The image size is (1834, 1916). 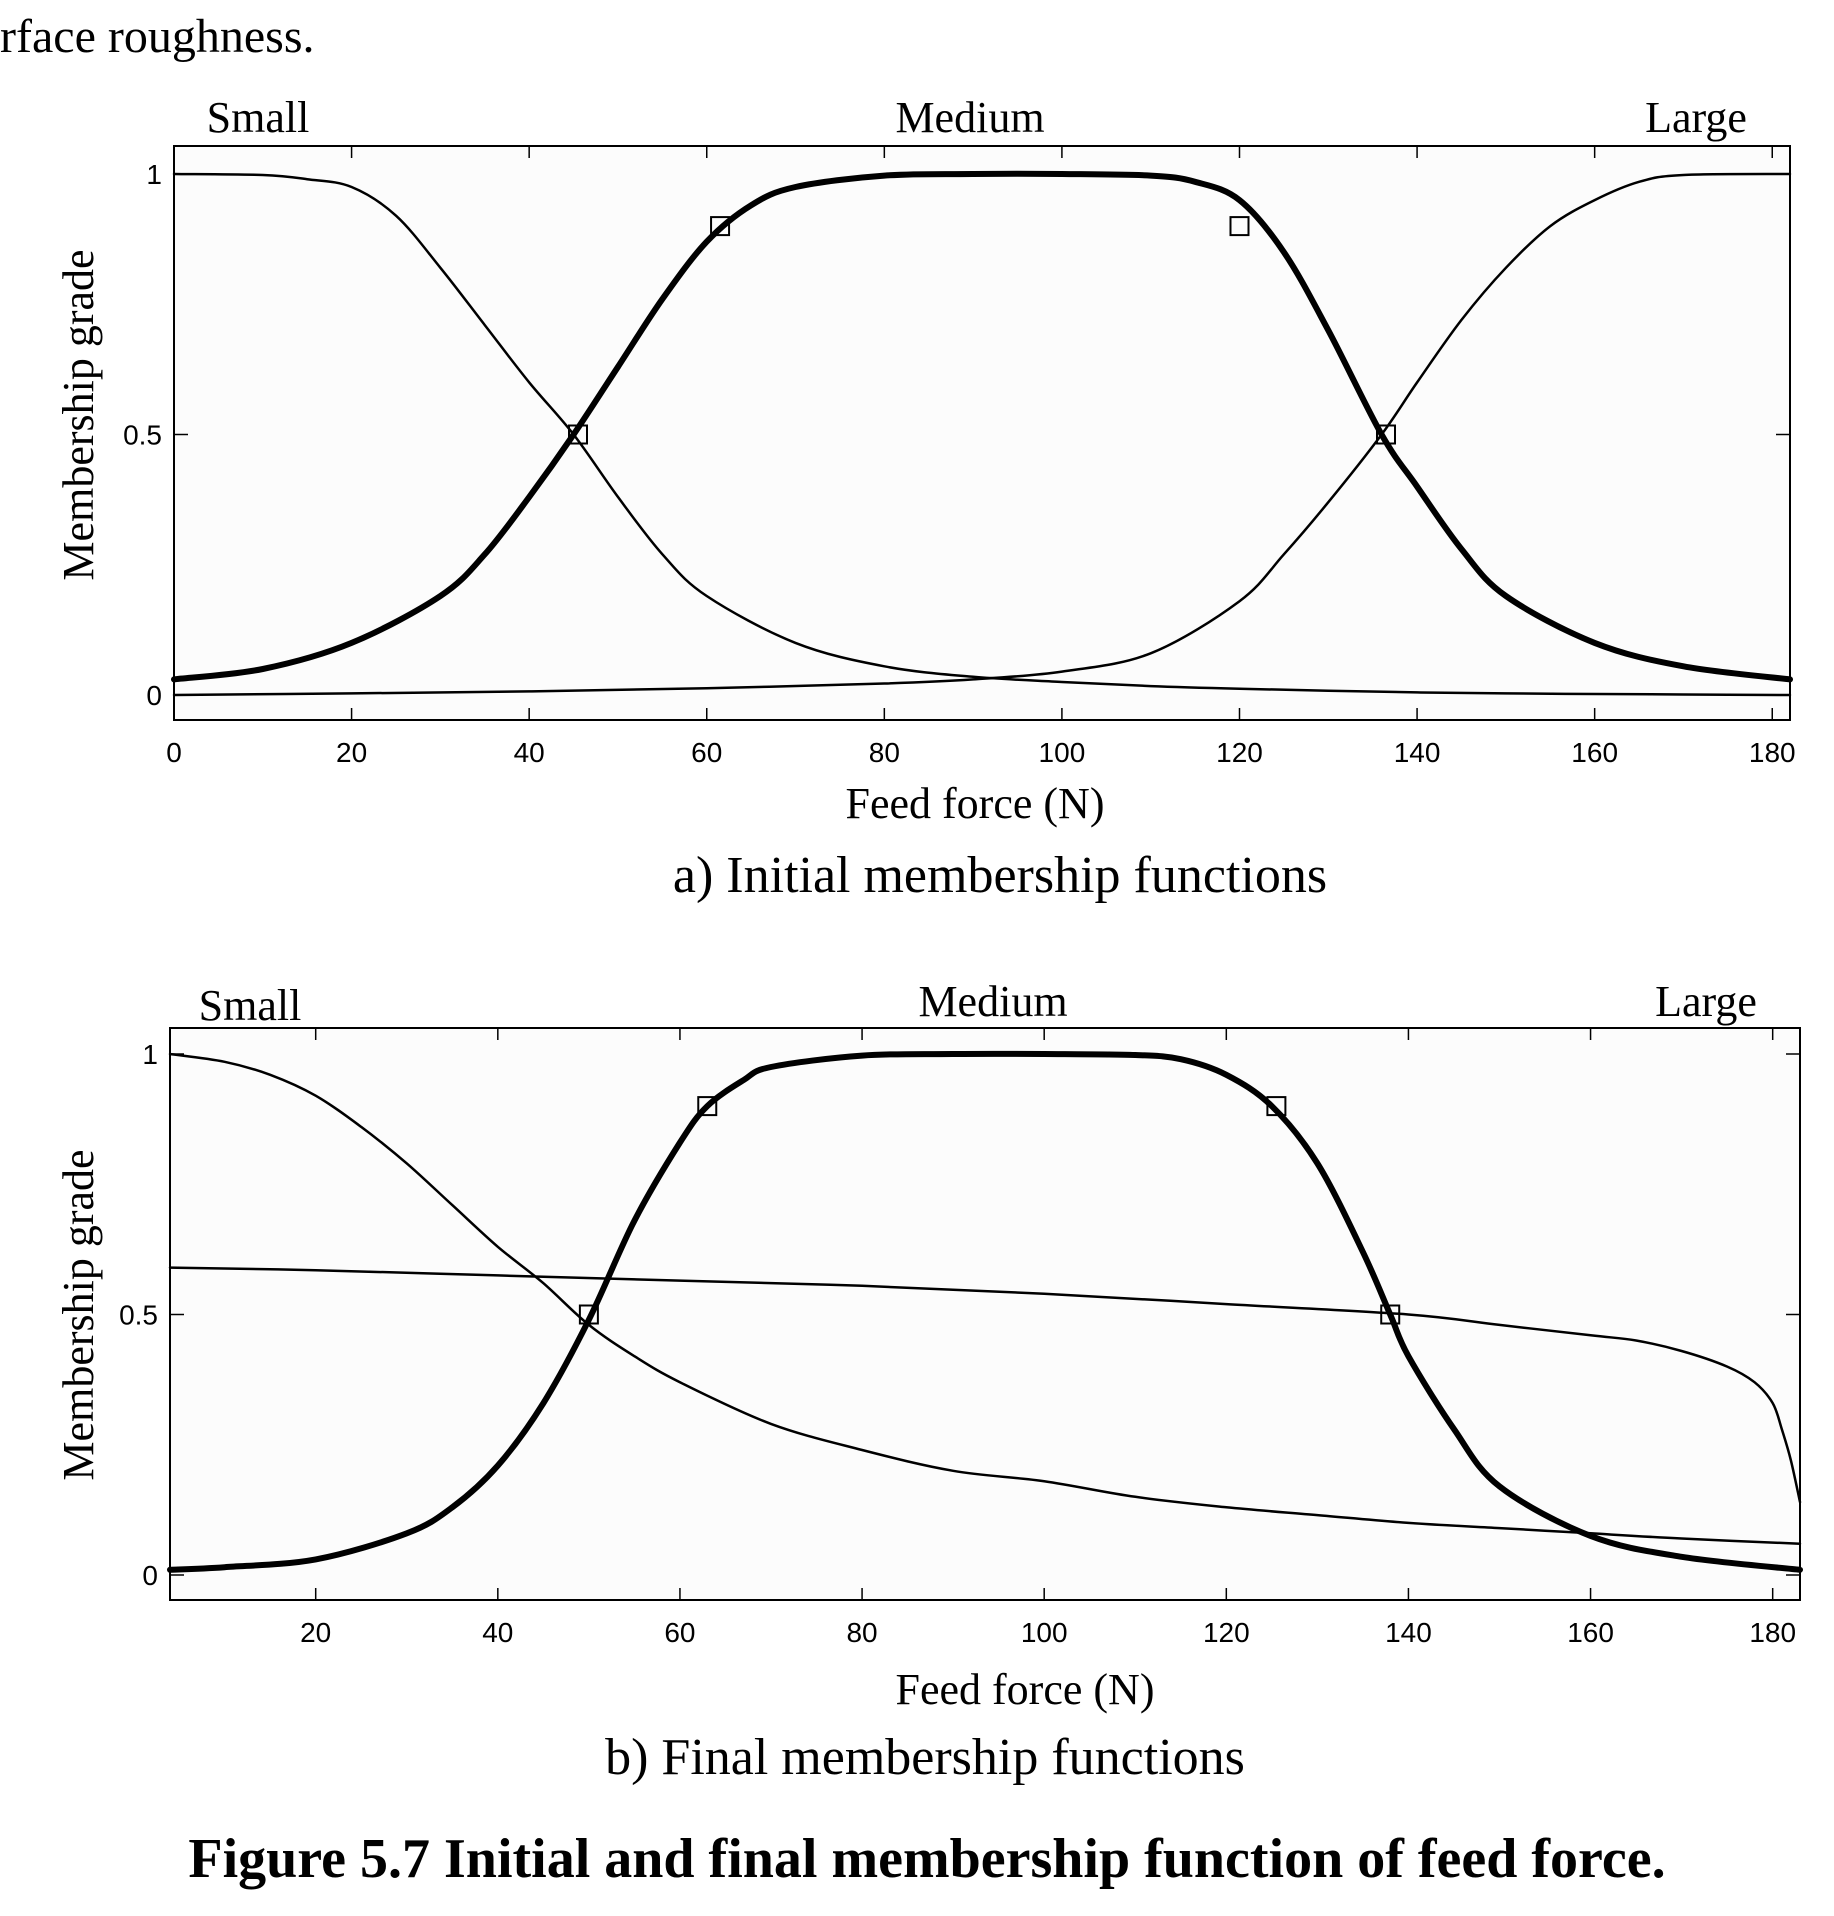 What do you see at coordinates (1000, 875) in the screenshot?
I see `subcaption-a: a) Initial membership functions` at bounding box center [1000, 875].